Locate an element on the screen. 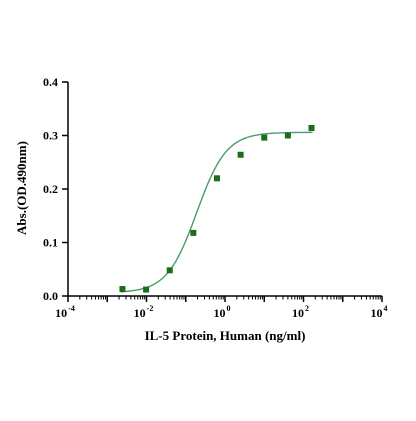 The width and height of the screenshot is (416, 421). x-tick-label: 10⁴ is located at coordinates (379, 312).